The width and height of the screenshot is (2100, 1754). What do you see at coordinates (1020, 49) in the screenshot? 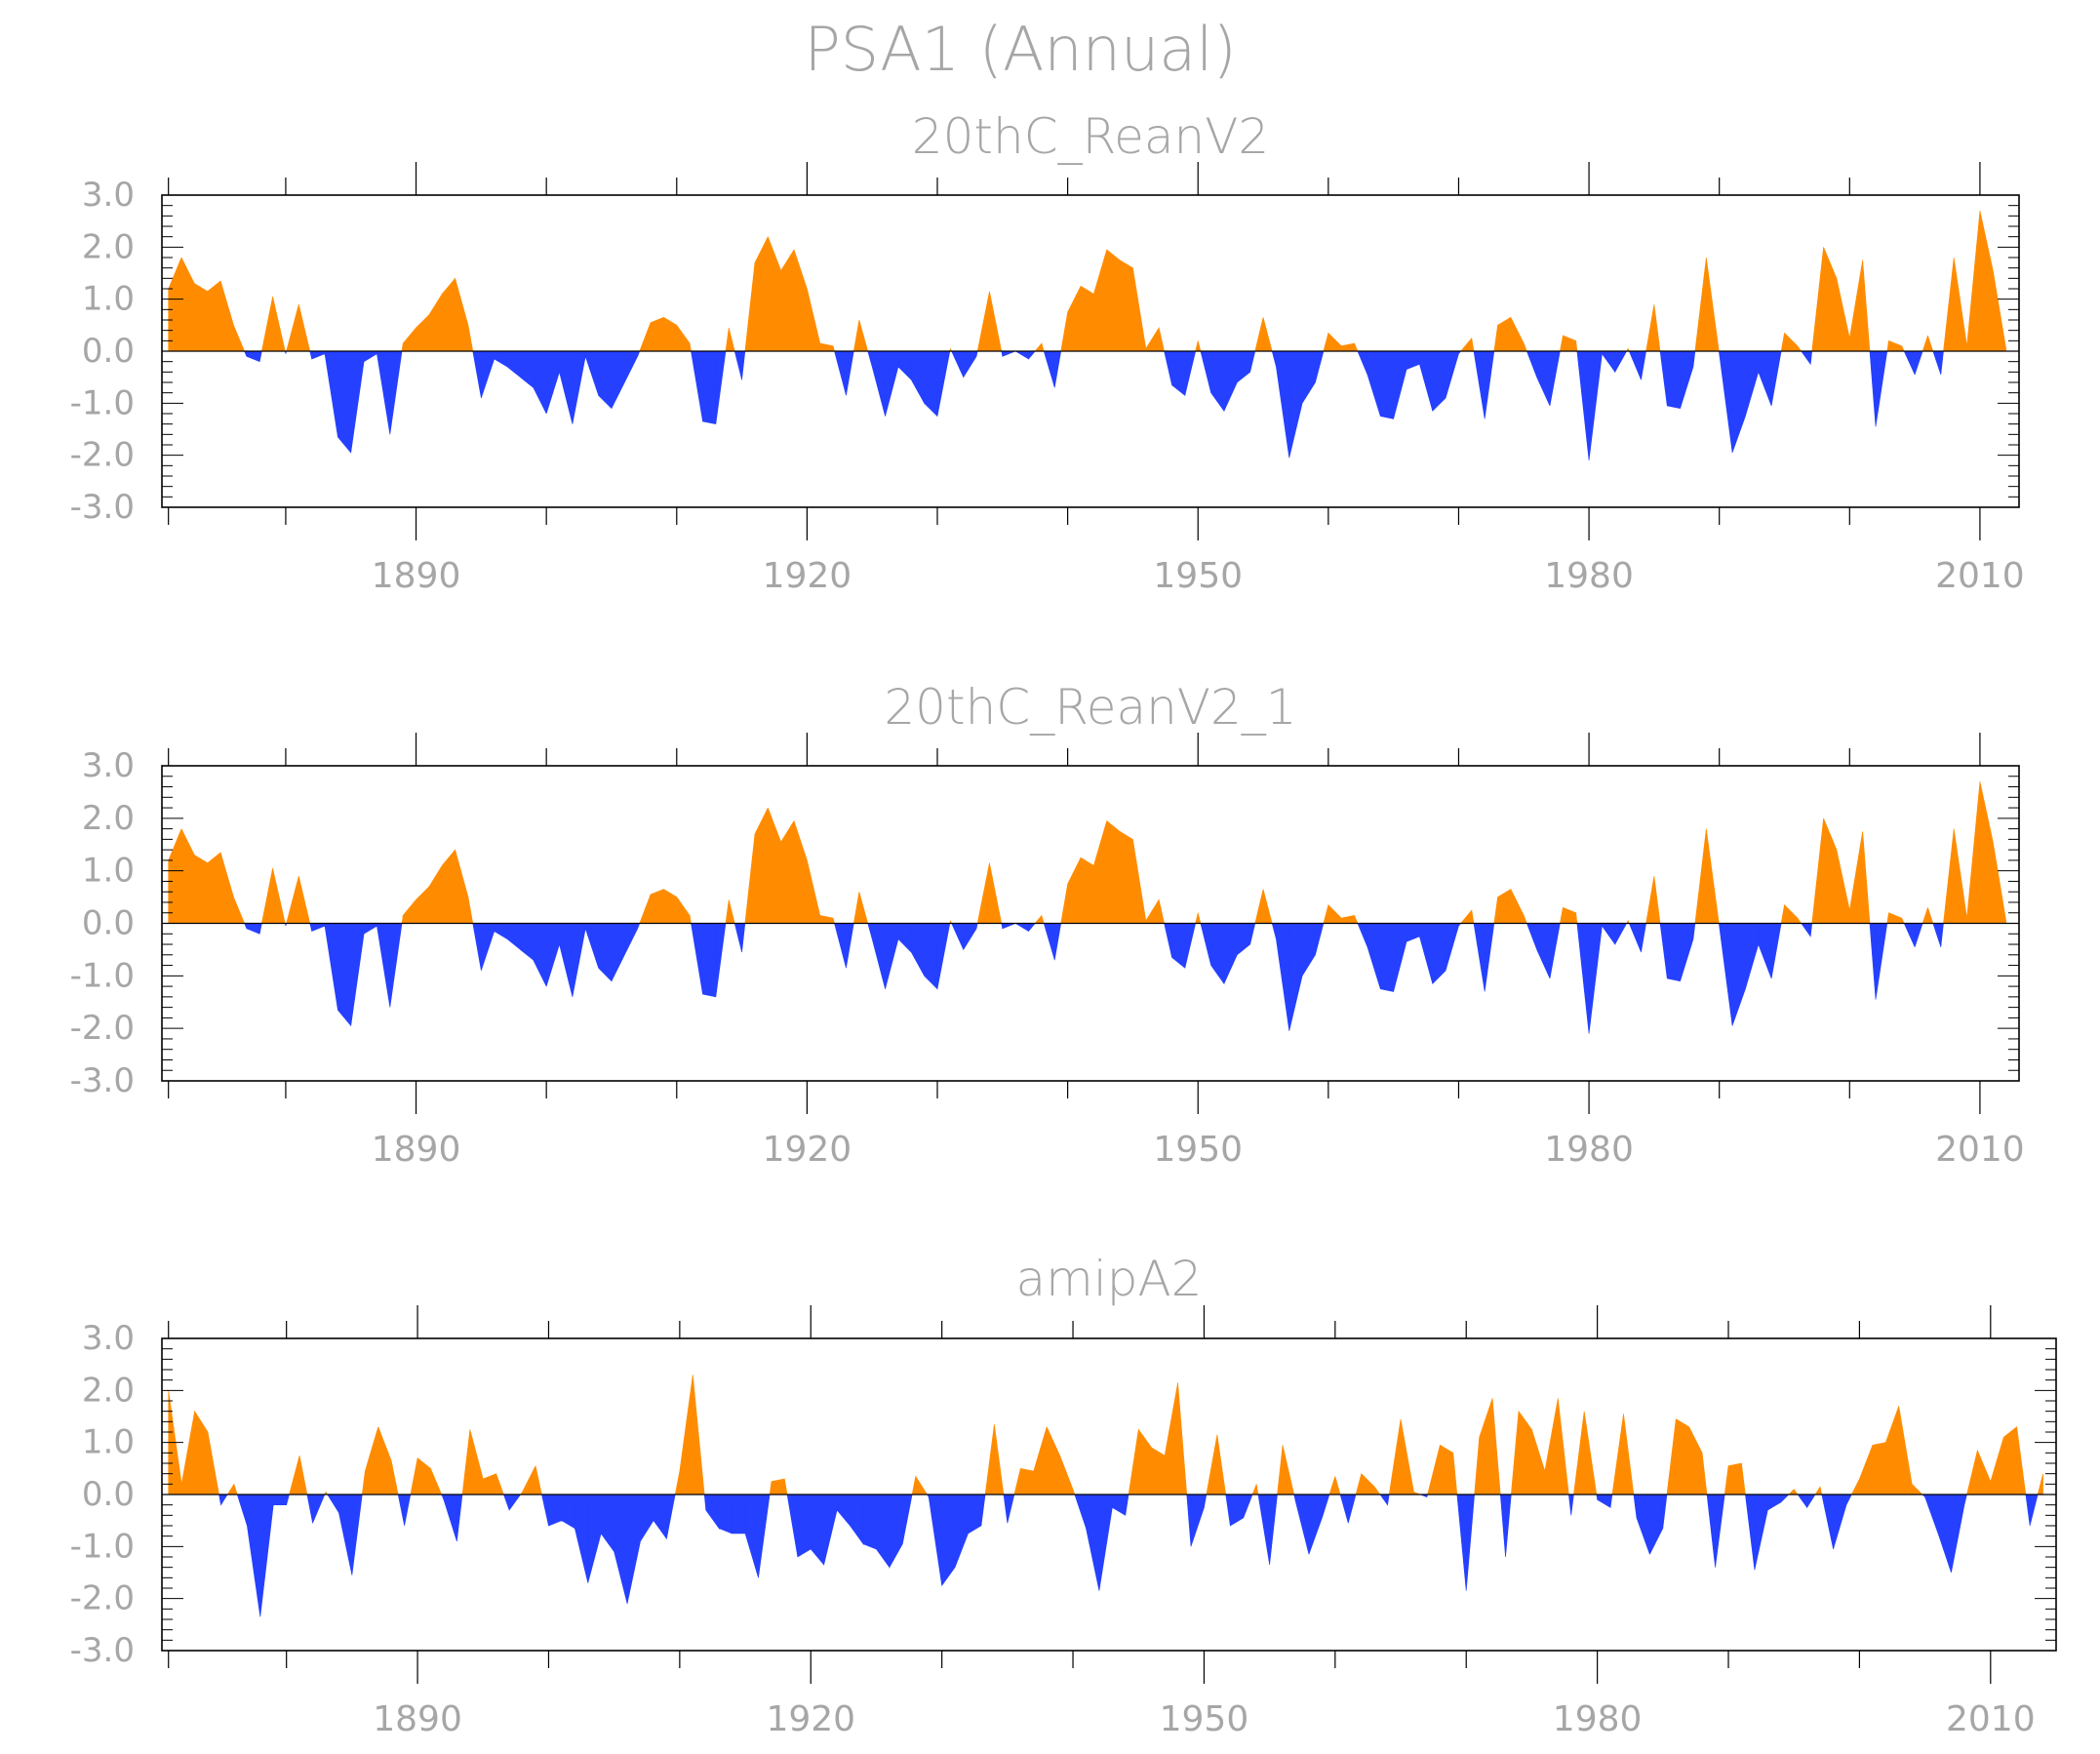
I see `figure-title: PSA1 (Annual)` at bounding box center [1020, 49].